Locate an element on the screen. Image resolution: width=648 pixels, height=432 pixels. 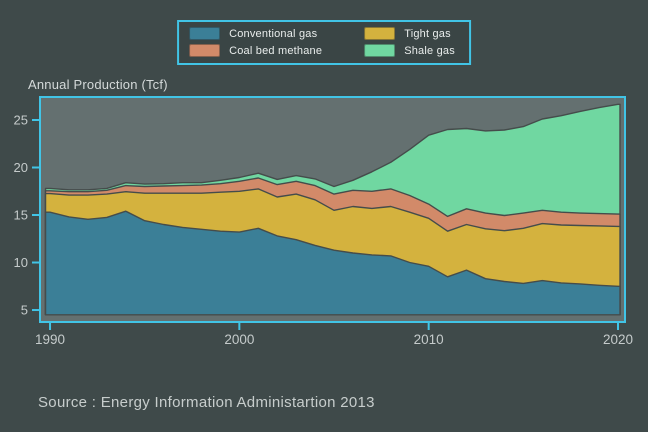
chart-title: Annual Production (Tcf) is located at coordinates (98, 84).